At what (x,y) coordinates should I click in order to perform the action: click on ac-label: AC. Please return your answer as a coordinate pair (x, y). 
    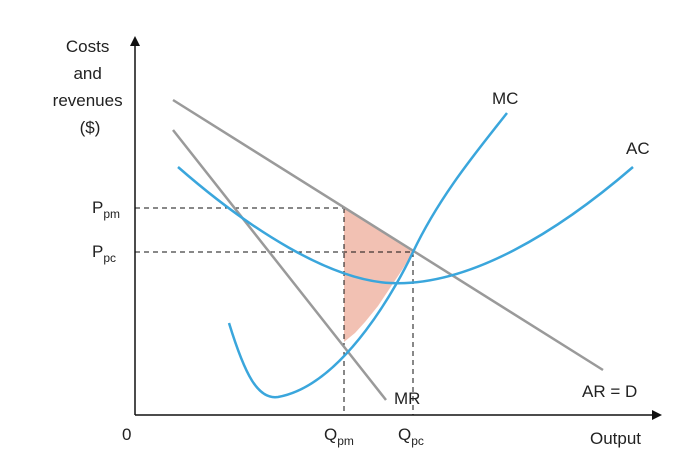
    Looking at the image, I should click on (638, 148).